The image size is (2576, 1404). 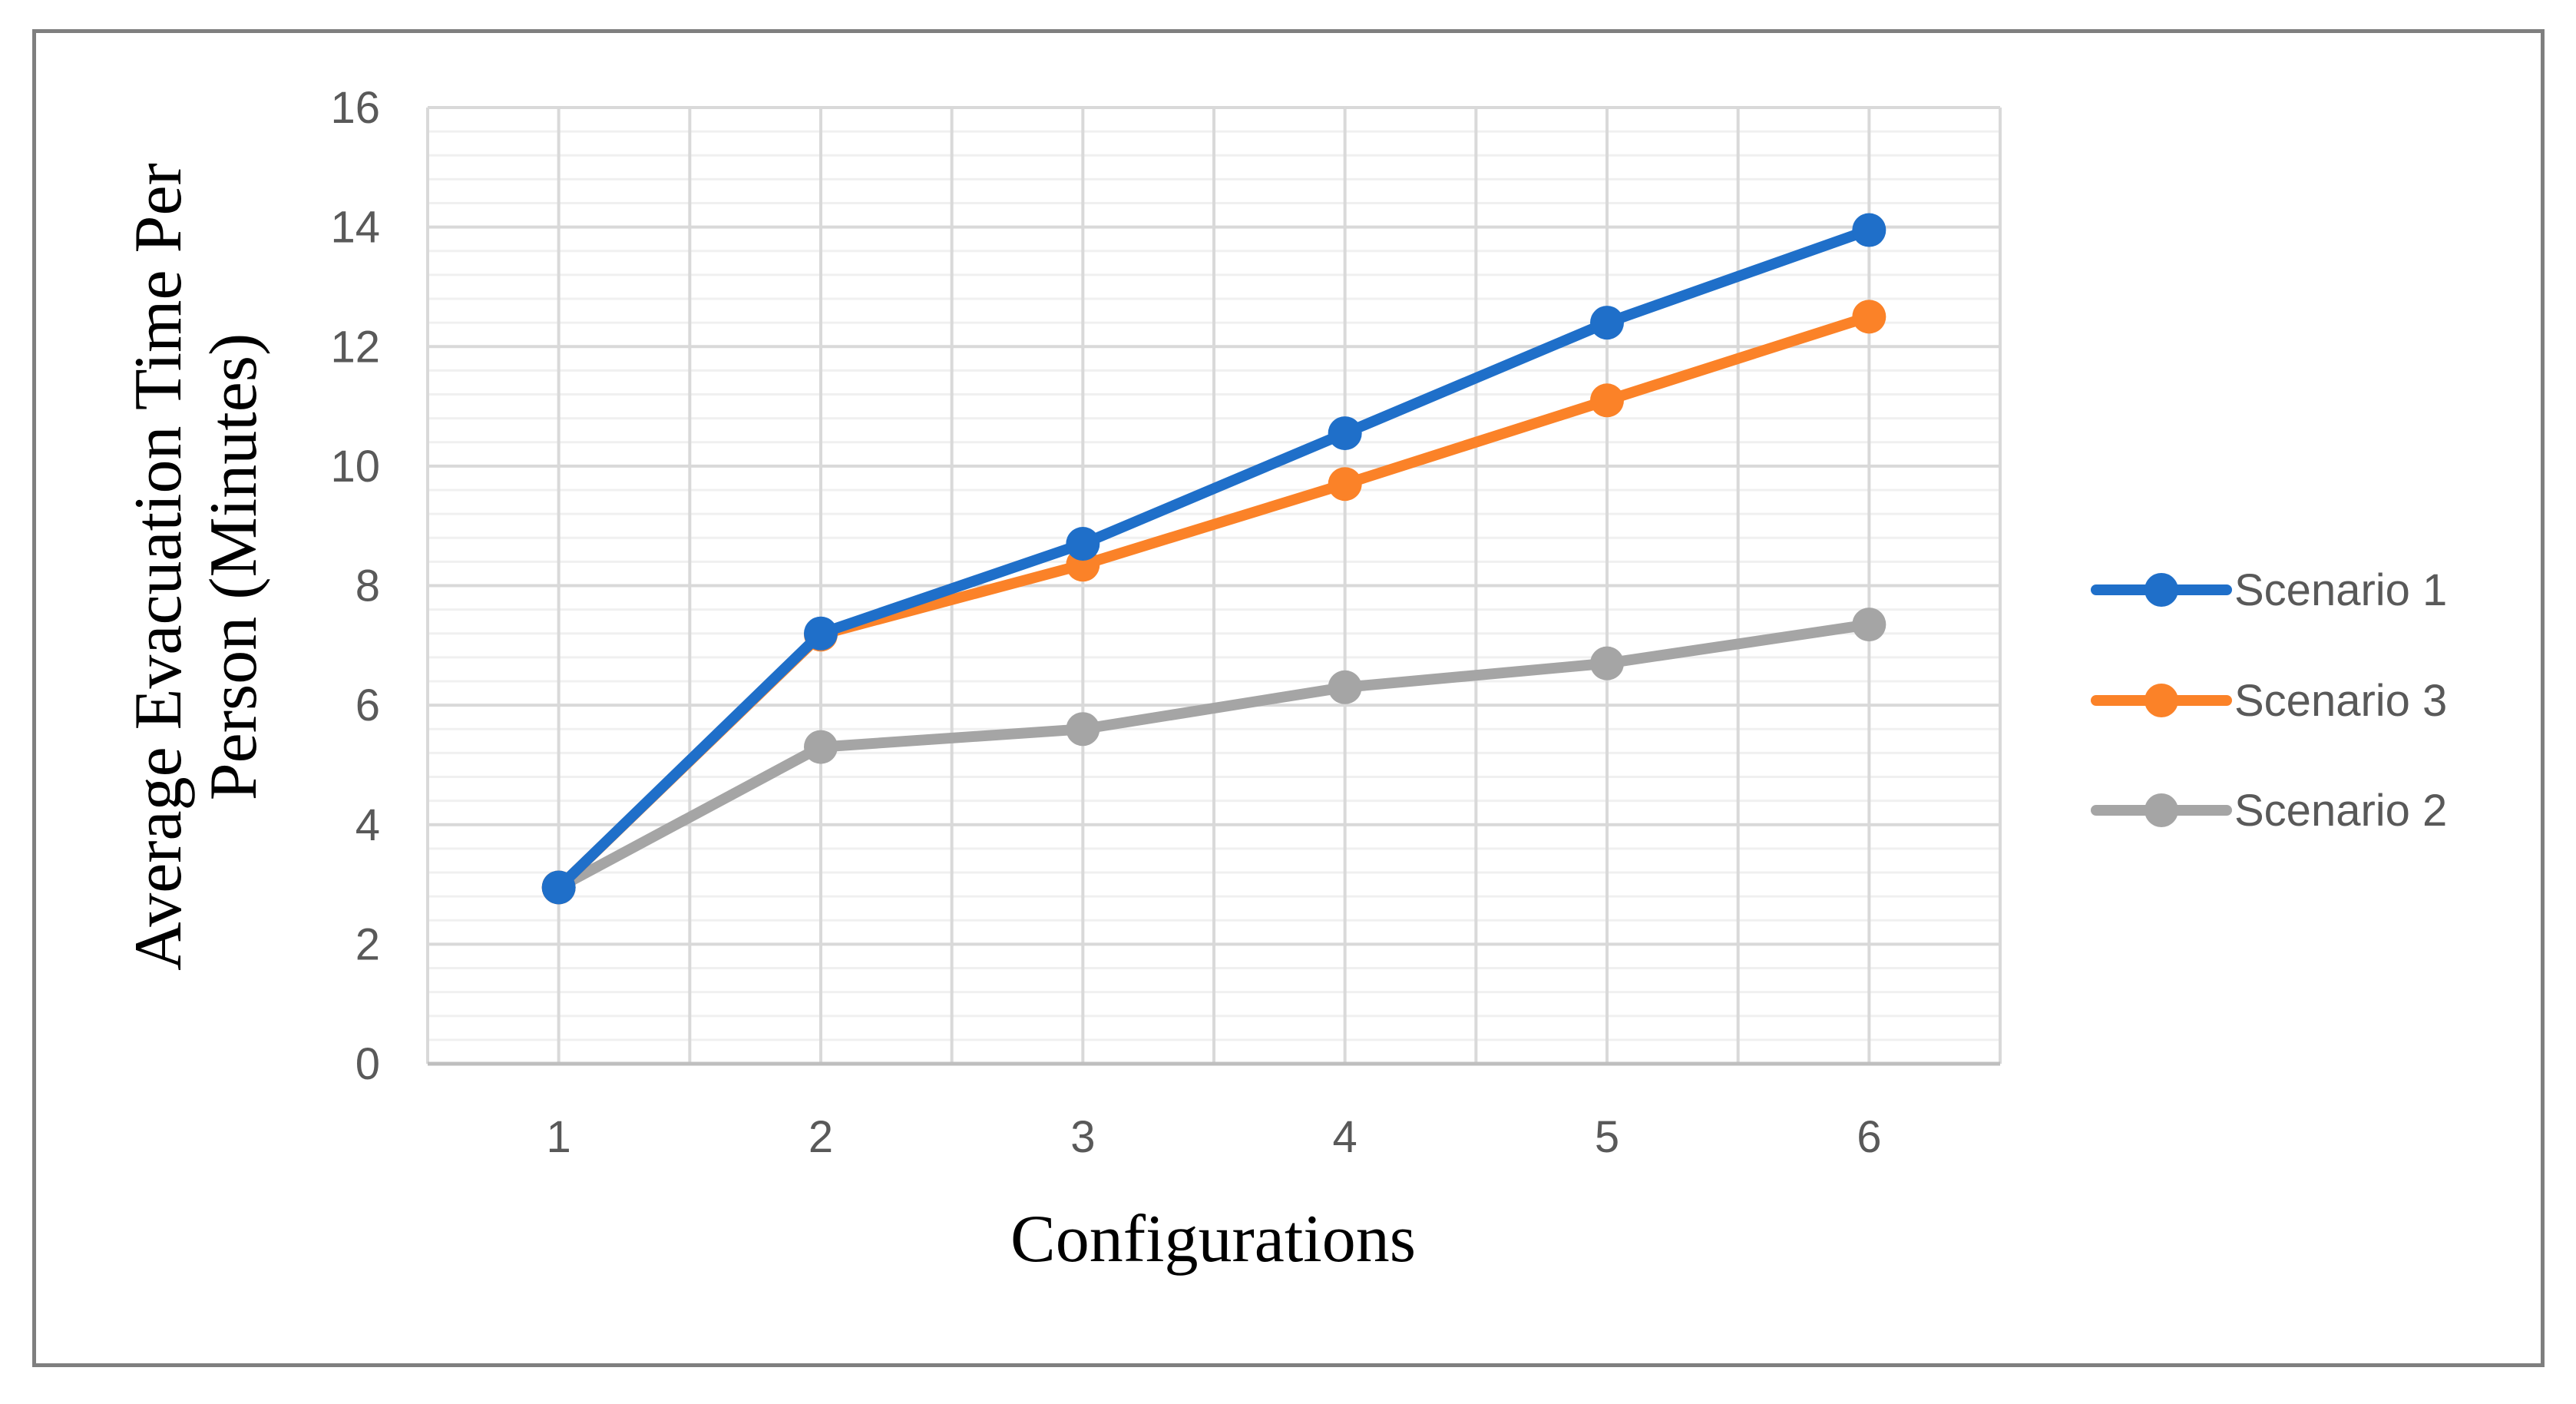 What do you see at coordinates (2340, 701) in the screenshot?
I see `legend-scenario-3-label: Scenario 3` at bounding box center [2340, 701].